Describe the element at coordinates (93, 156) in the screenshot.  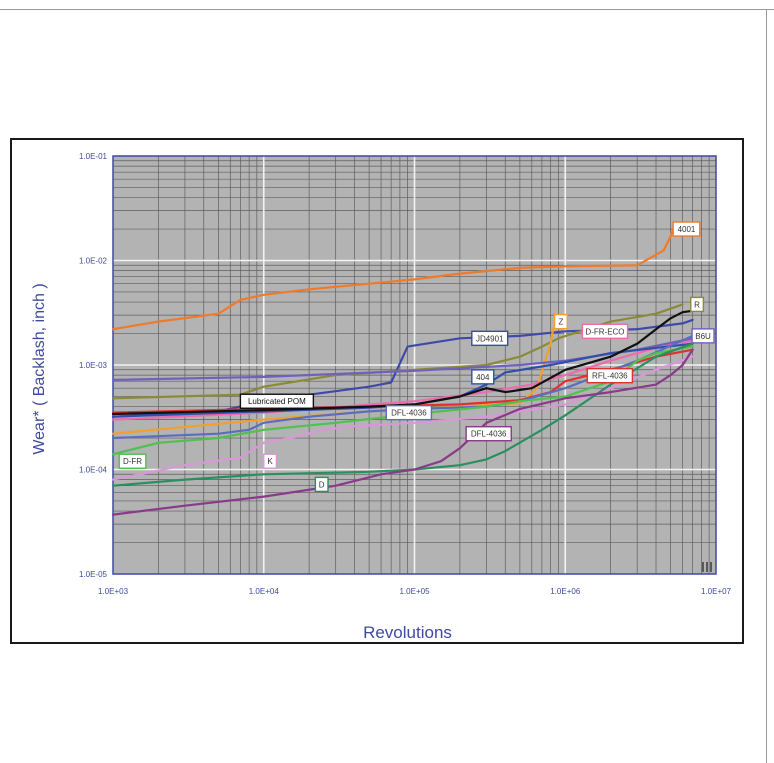
I see `y-tick-label: 1.0E-01` at that location.